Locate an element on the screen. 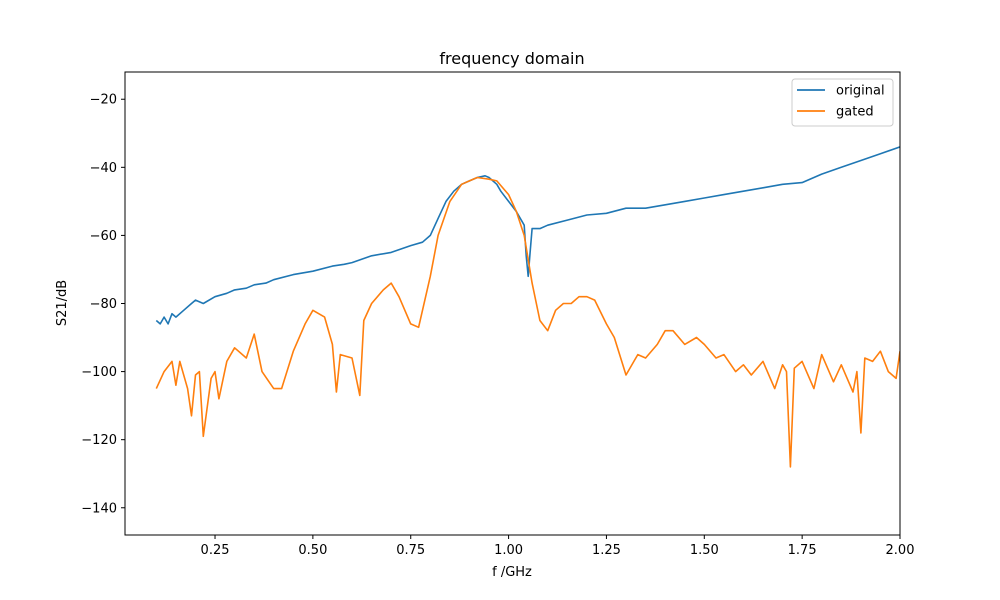  x-tick-label: 1.50 is located at coordinates (704, 550).